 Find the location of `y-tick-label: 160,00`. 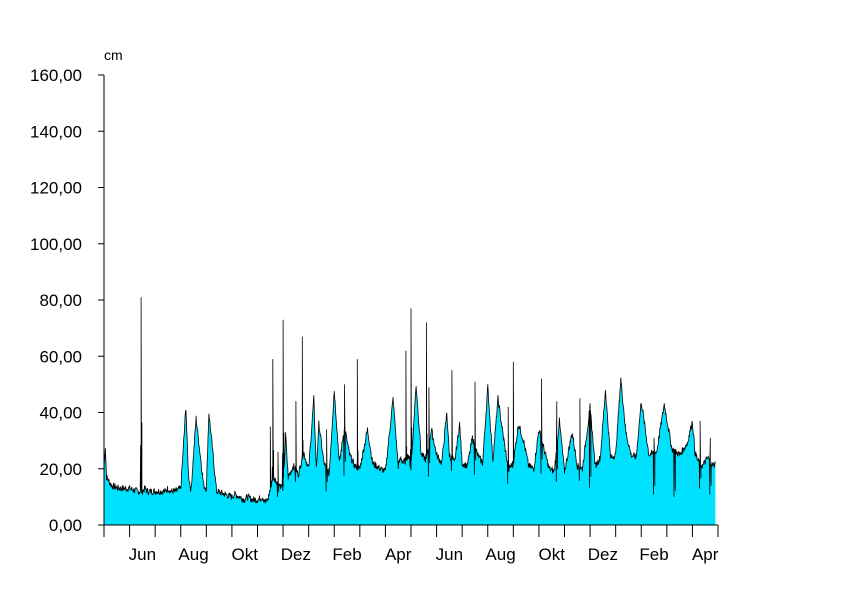

y-tick-label: 160,00 is located at coordinates (56, 75).